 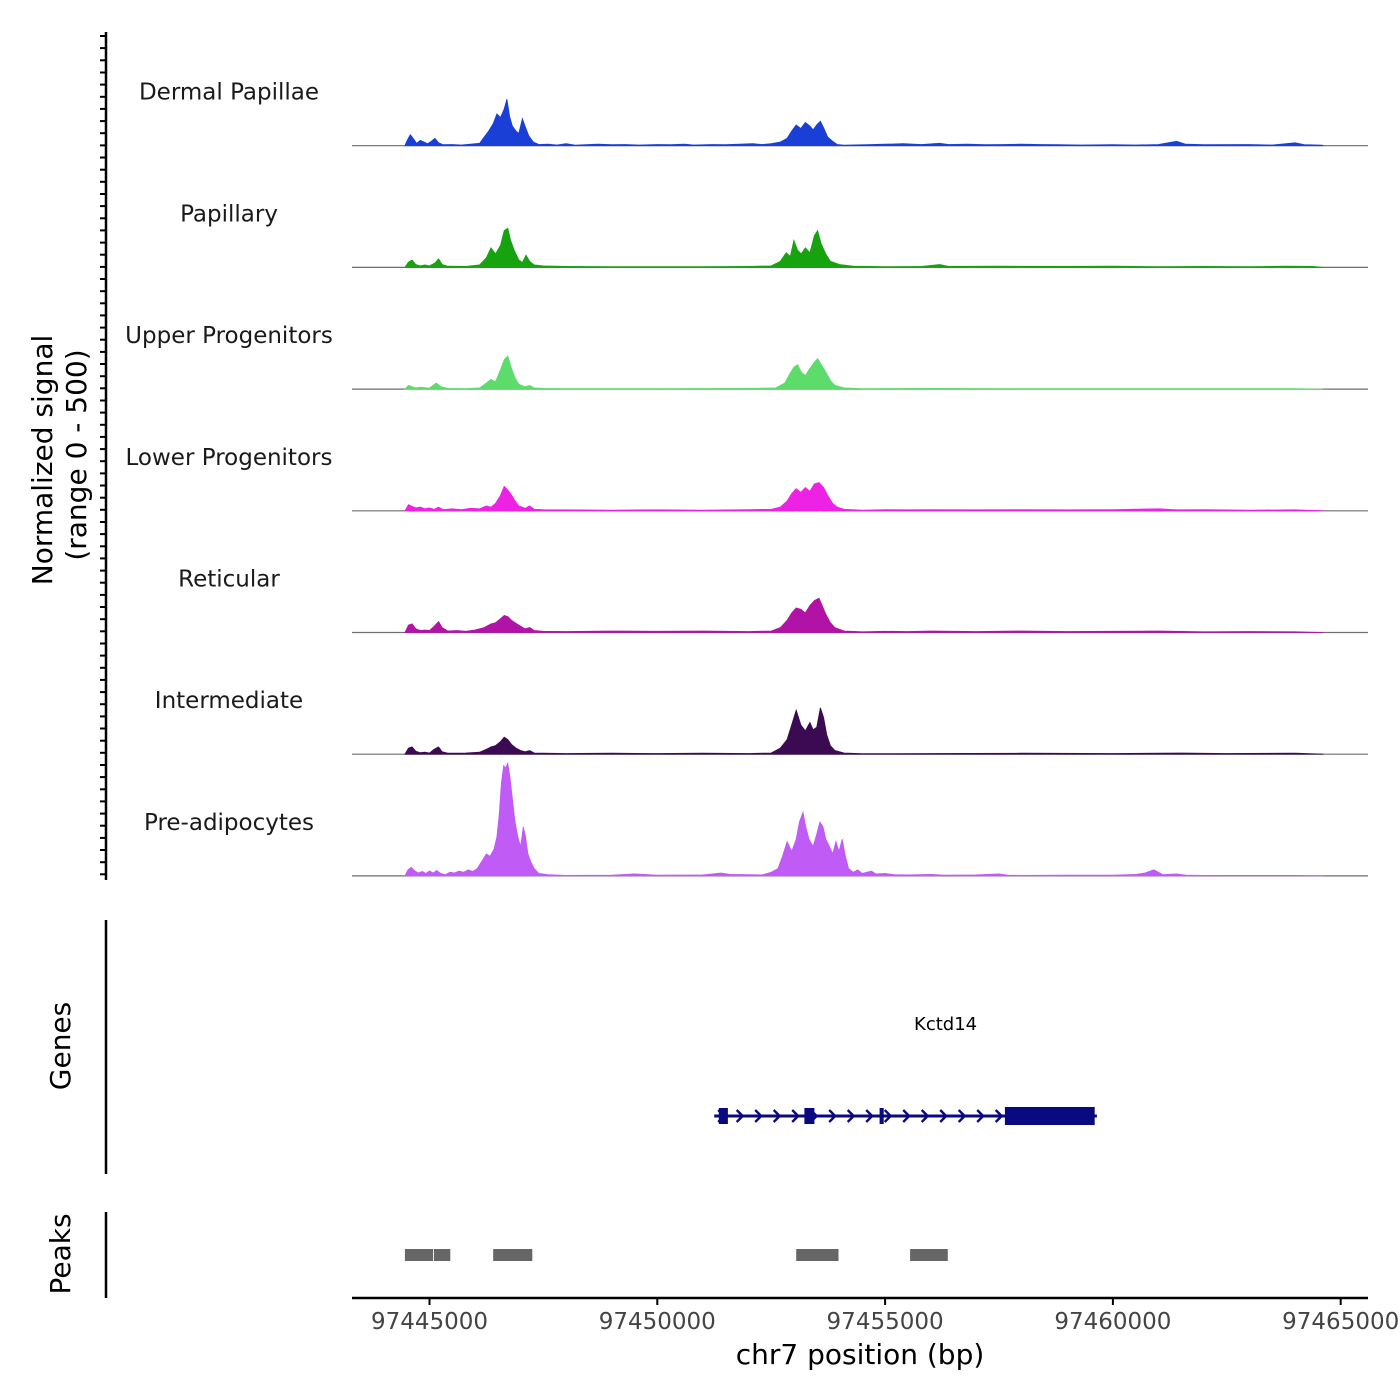 What do you see at coordinates (229, 93) in the screenshot?
I see `track-label: Dermal Papillae` at bounding box center [229, 93].